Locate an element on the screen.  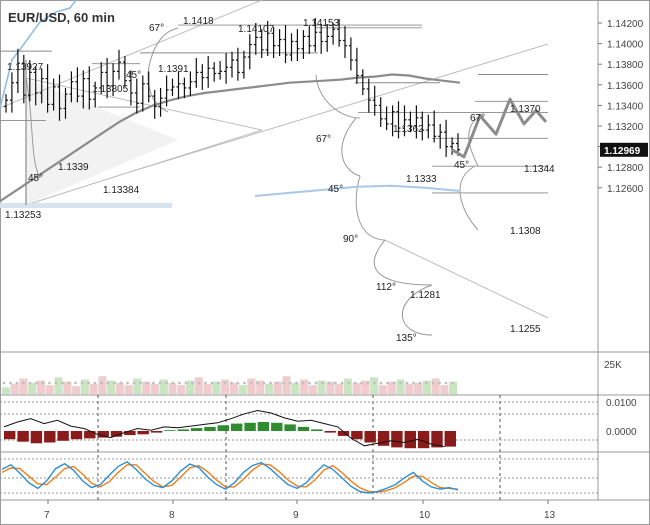
level-label: 1.13805 is located at coordinates (110, 89).